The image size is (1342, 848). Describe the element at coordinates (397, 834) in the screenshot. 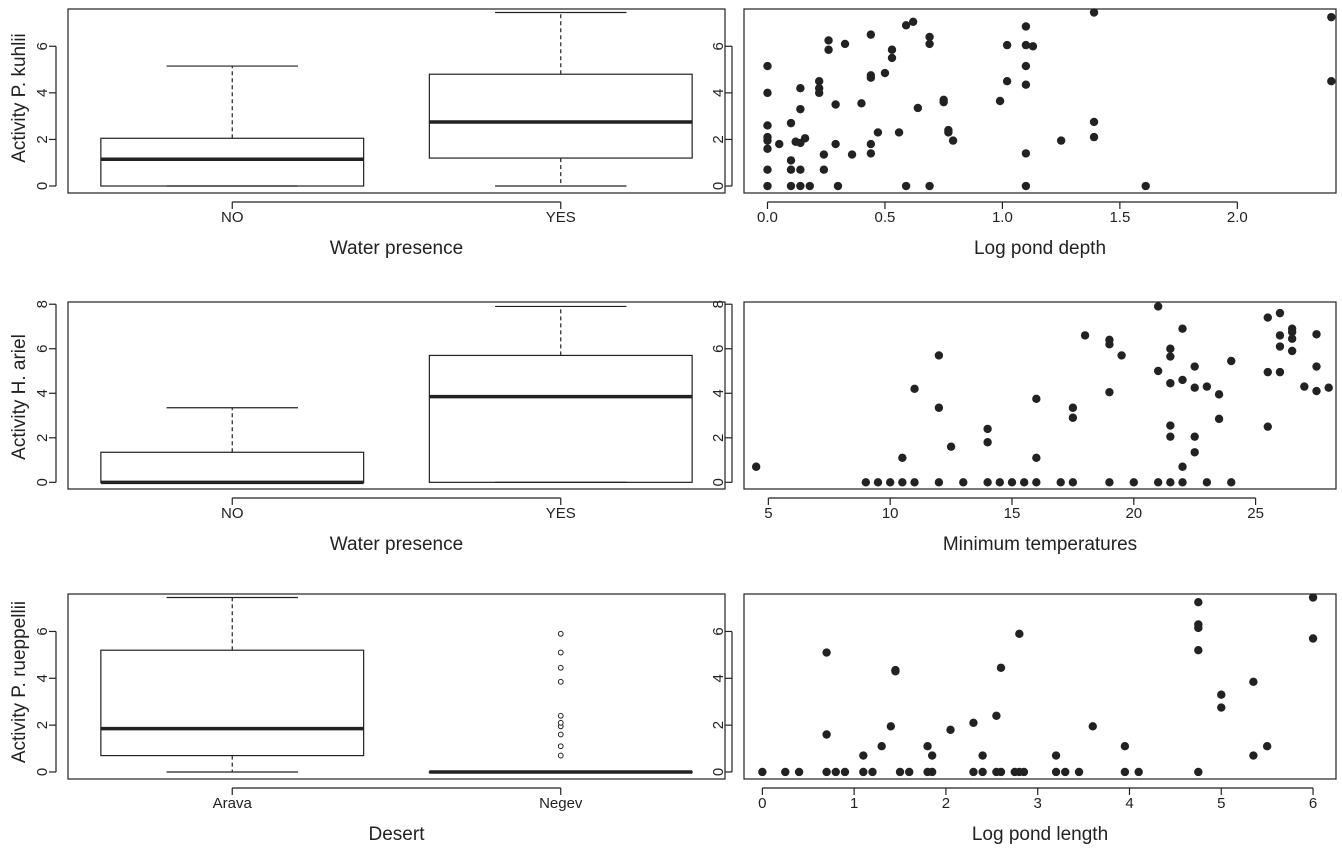

I see `box3-xlabel: Desert` at that location.